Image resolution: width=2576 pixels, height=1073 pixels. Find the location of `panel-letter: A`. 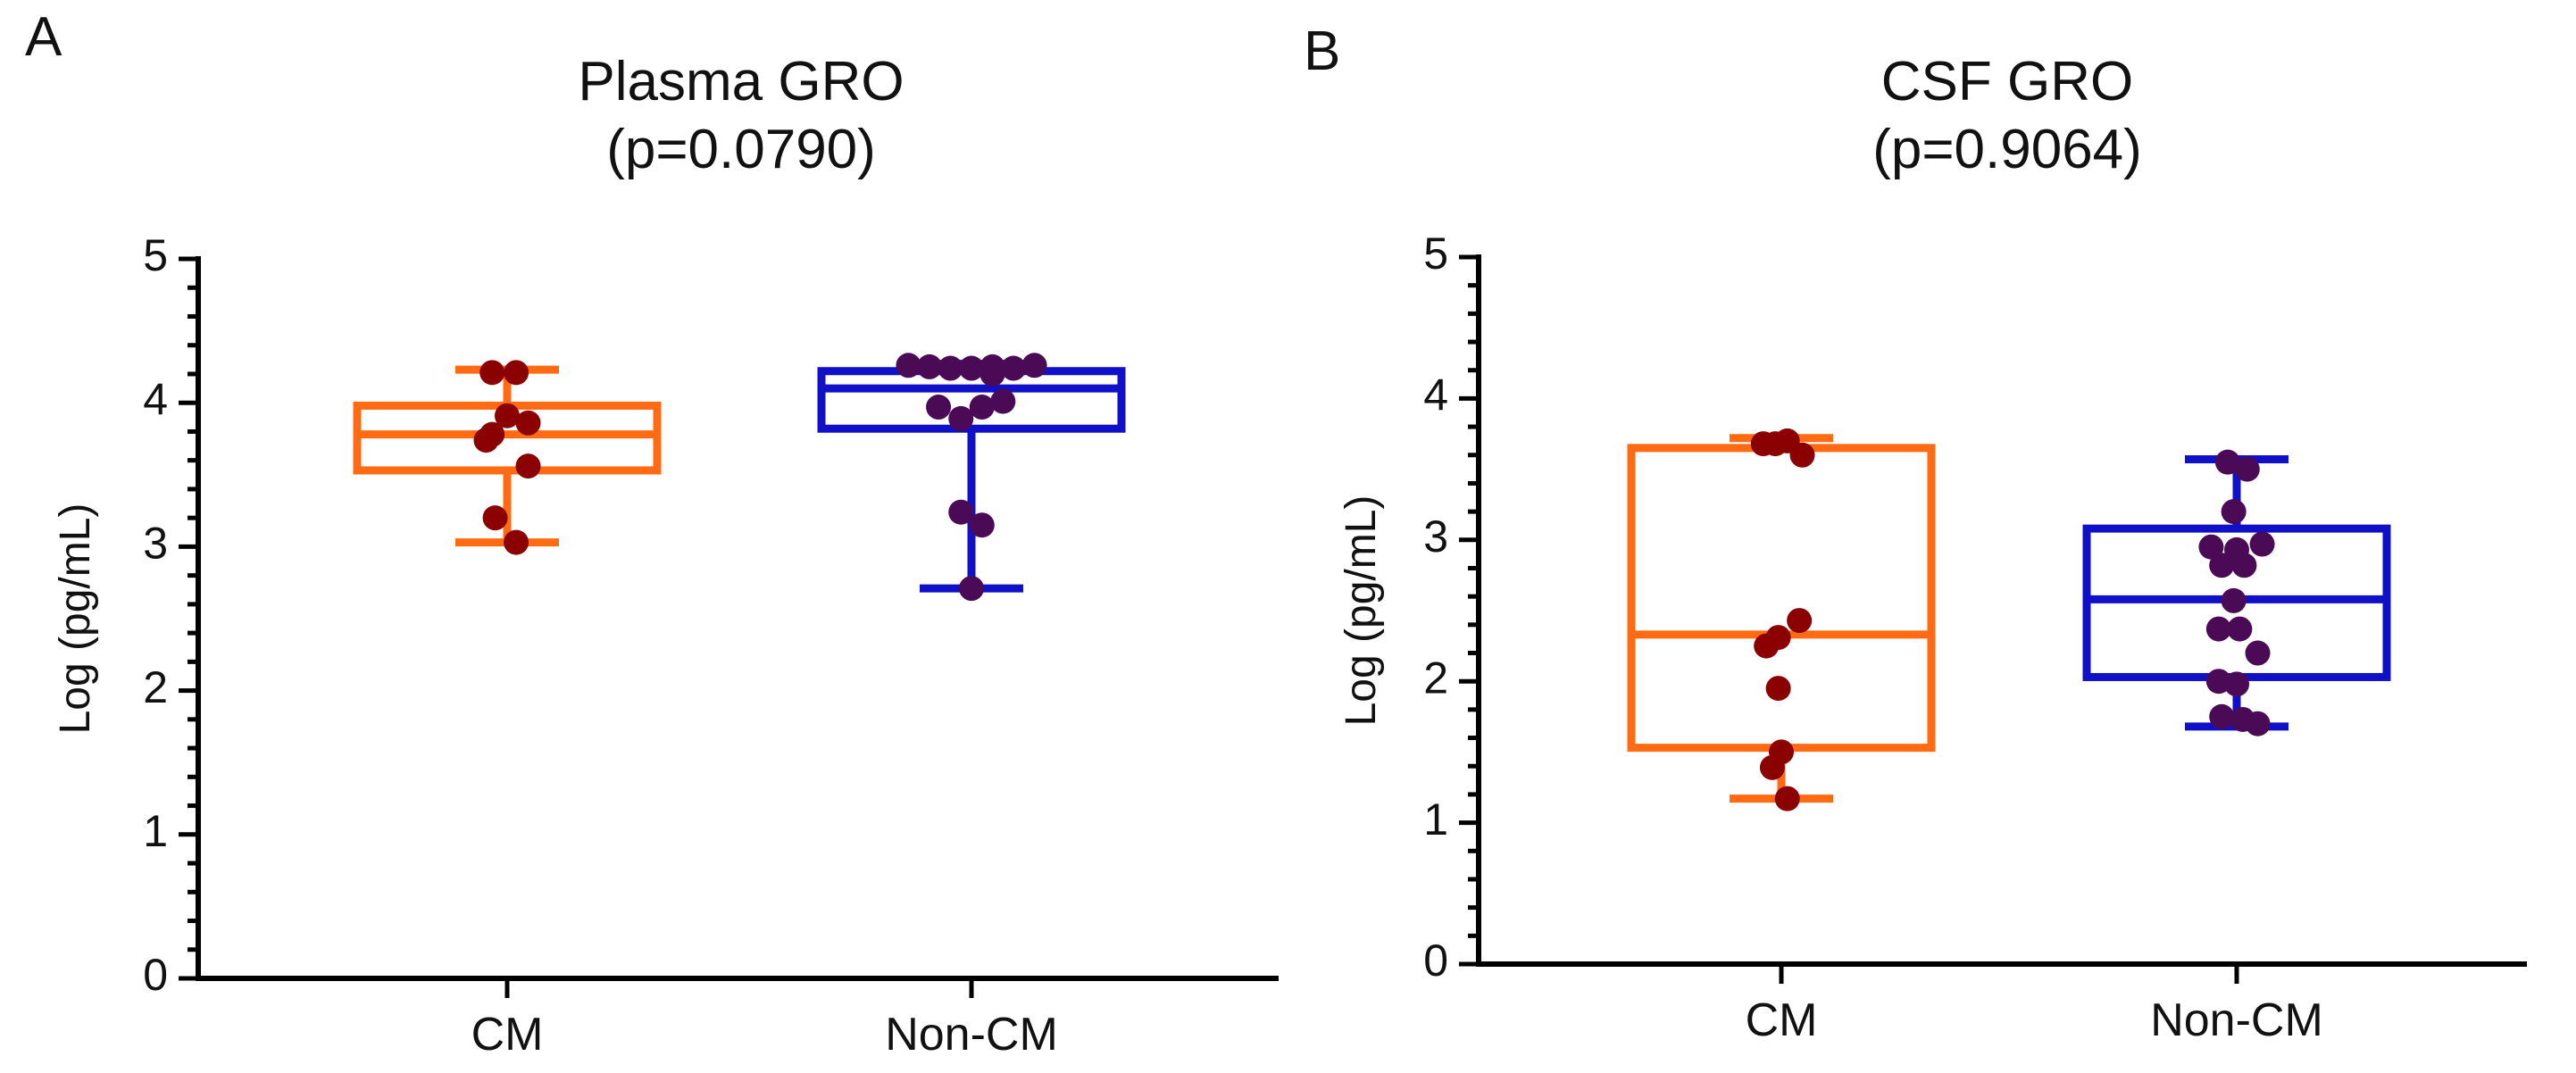

panel-letter: A is located at coordinates (44, 37).